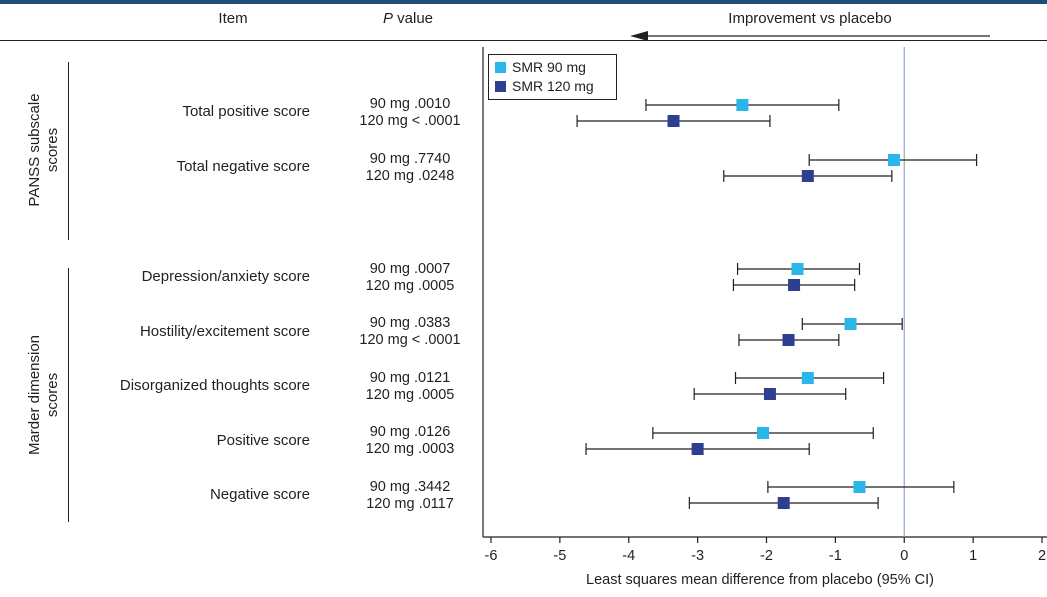 The height and width of the screenshot is (597, 1047). What do you see at coordinates (410, 378) in the screenshot?
I see `p-value-90: 90 mg .0121` at bounding box center [410, 378].